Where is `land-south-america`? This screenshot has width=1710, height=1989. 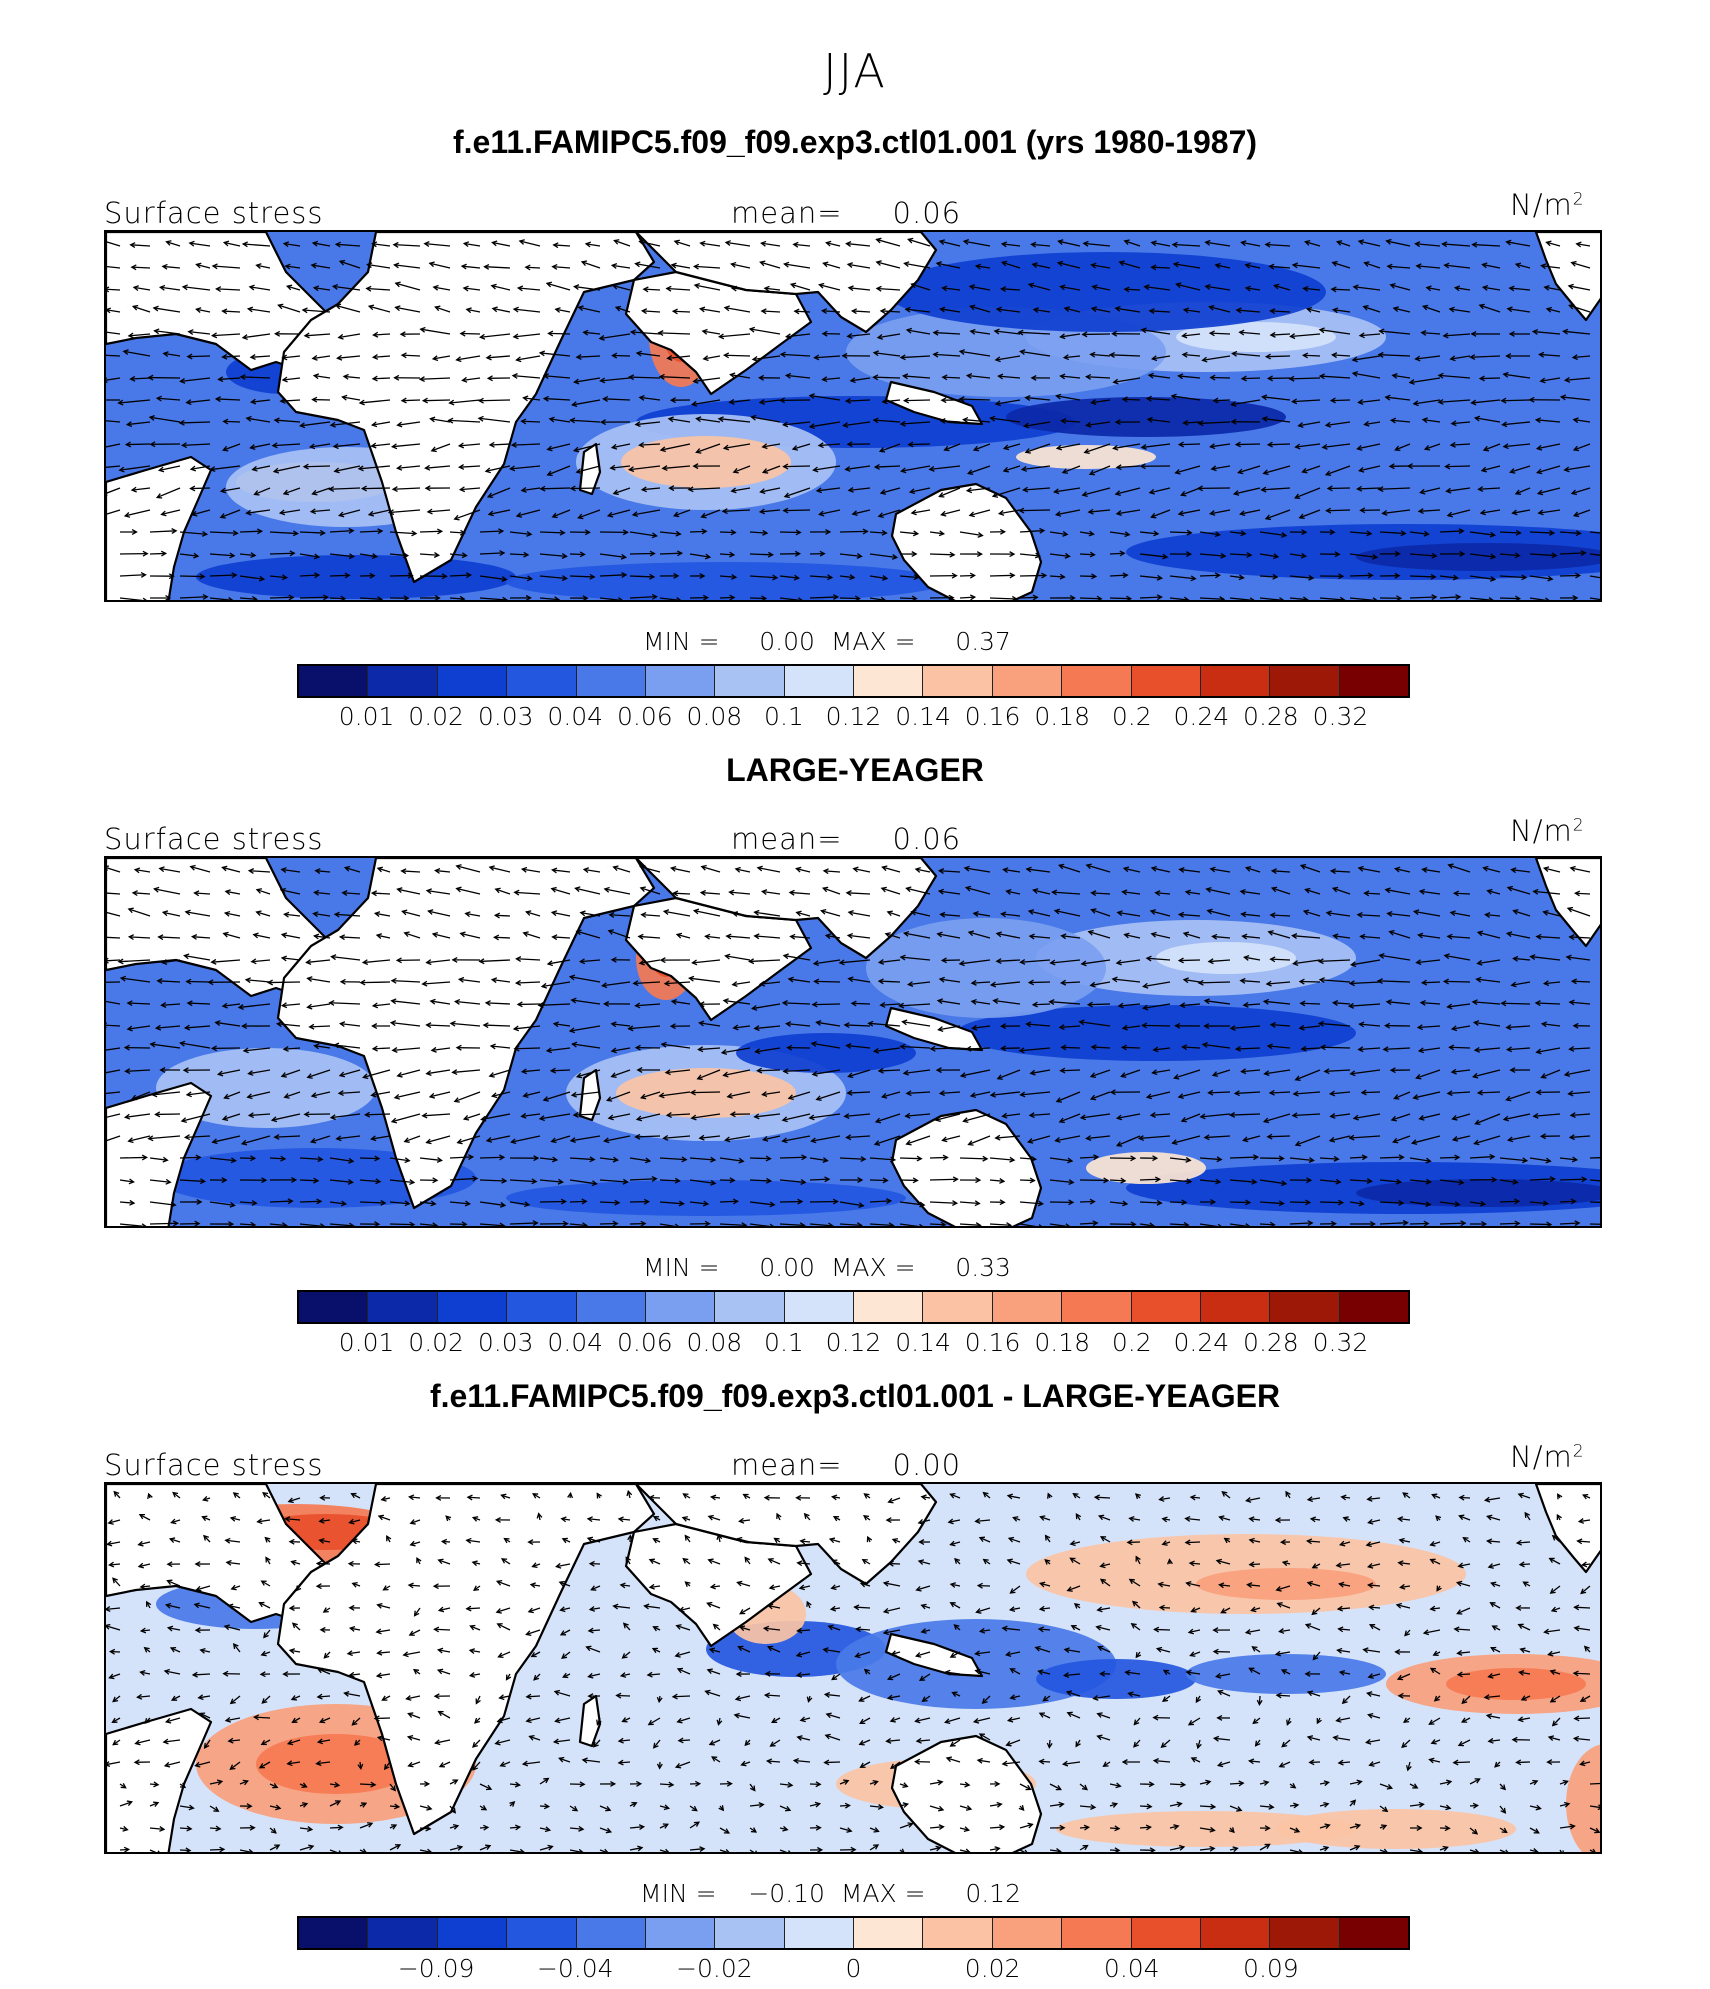 land-south-america is located at coordinates (159, 527).